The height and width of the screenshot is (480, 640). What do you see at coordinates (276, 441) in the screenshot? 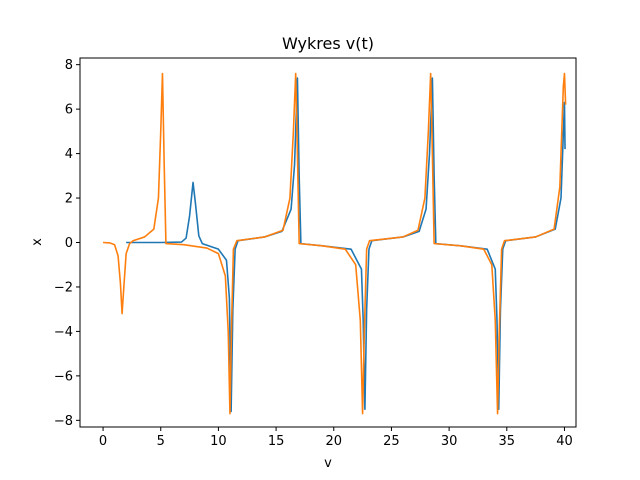
I see `x-tick-label: 15` at bounding box center [276, 441].